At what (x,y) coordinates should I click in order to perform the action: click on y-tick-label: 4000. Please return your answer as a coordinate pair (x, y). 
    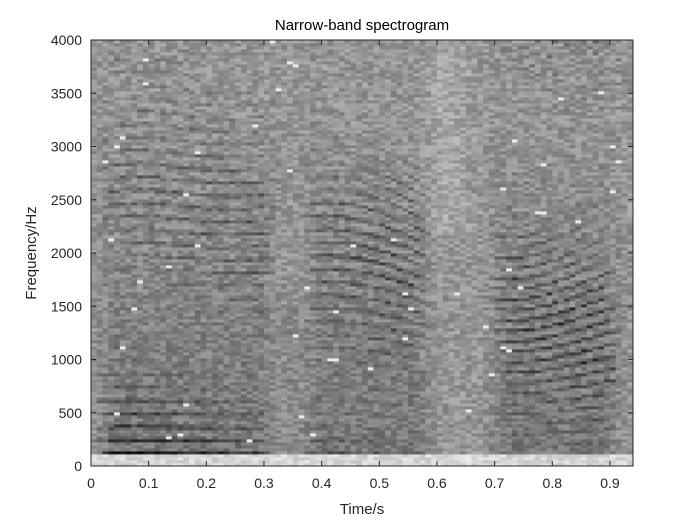
    Looking at the image, I should click on (66, 40).